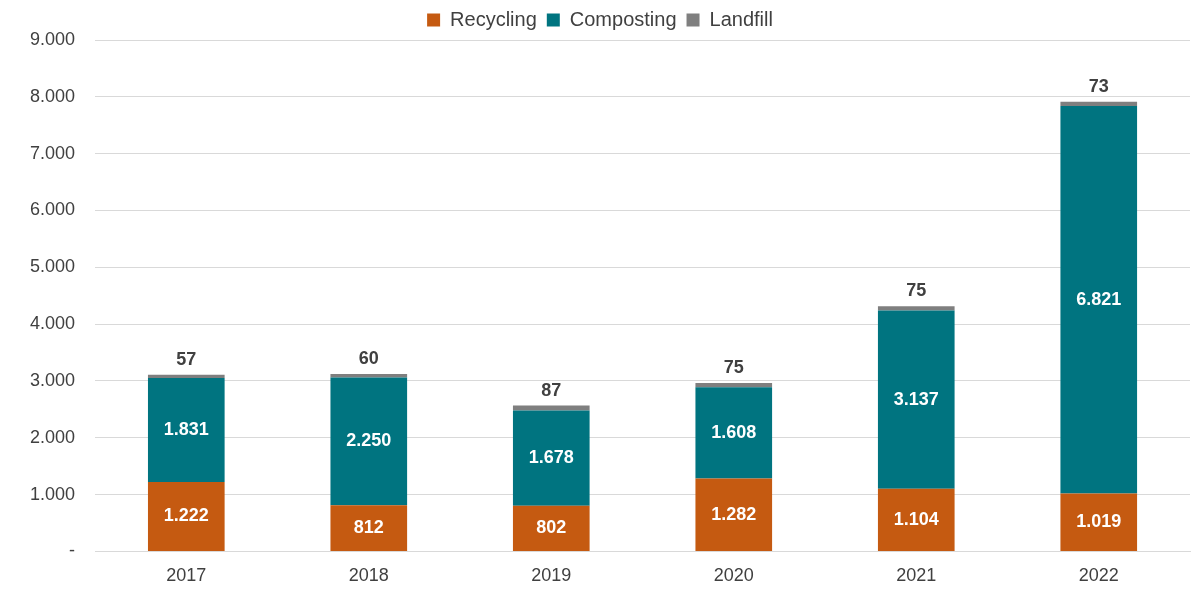 The width and height of the screenshot is (1200, 601). I want to click on data-label: 1.608, so click(734, 431).